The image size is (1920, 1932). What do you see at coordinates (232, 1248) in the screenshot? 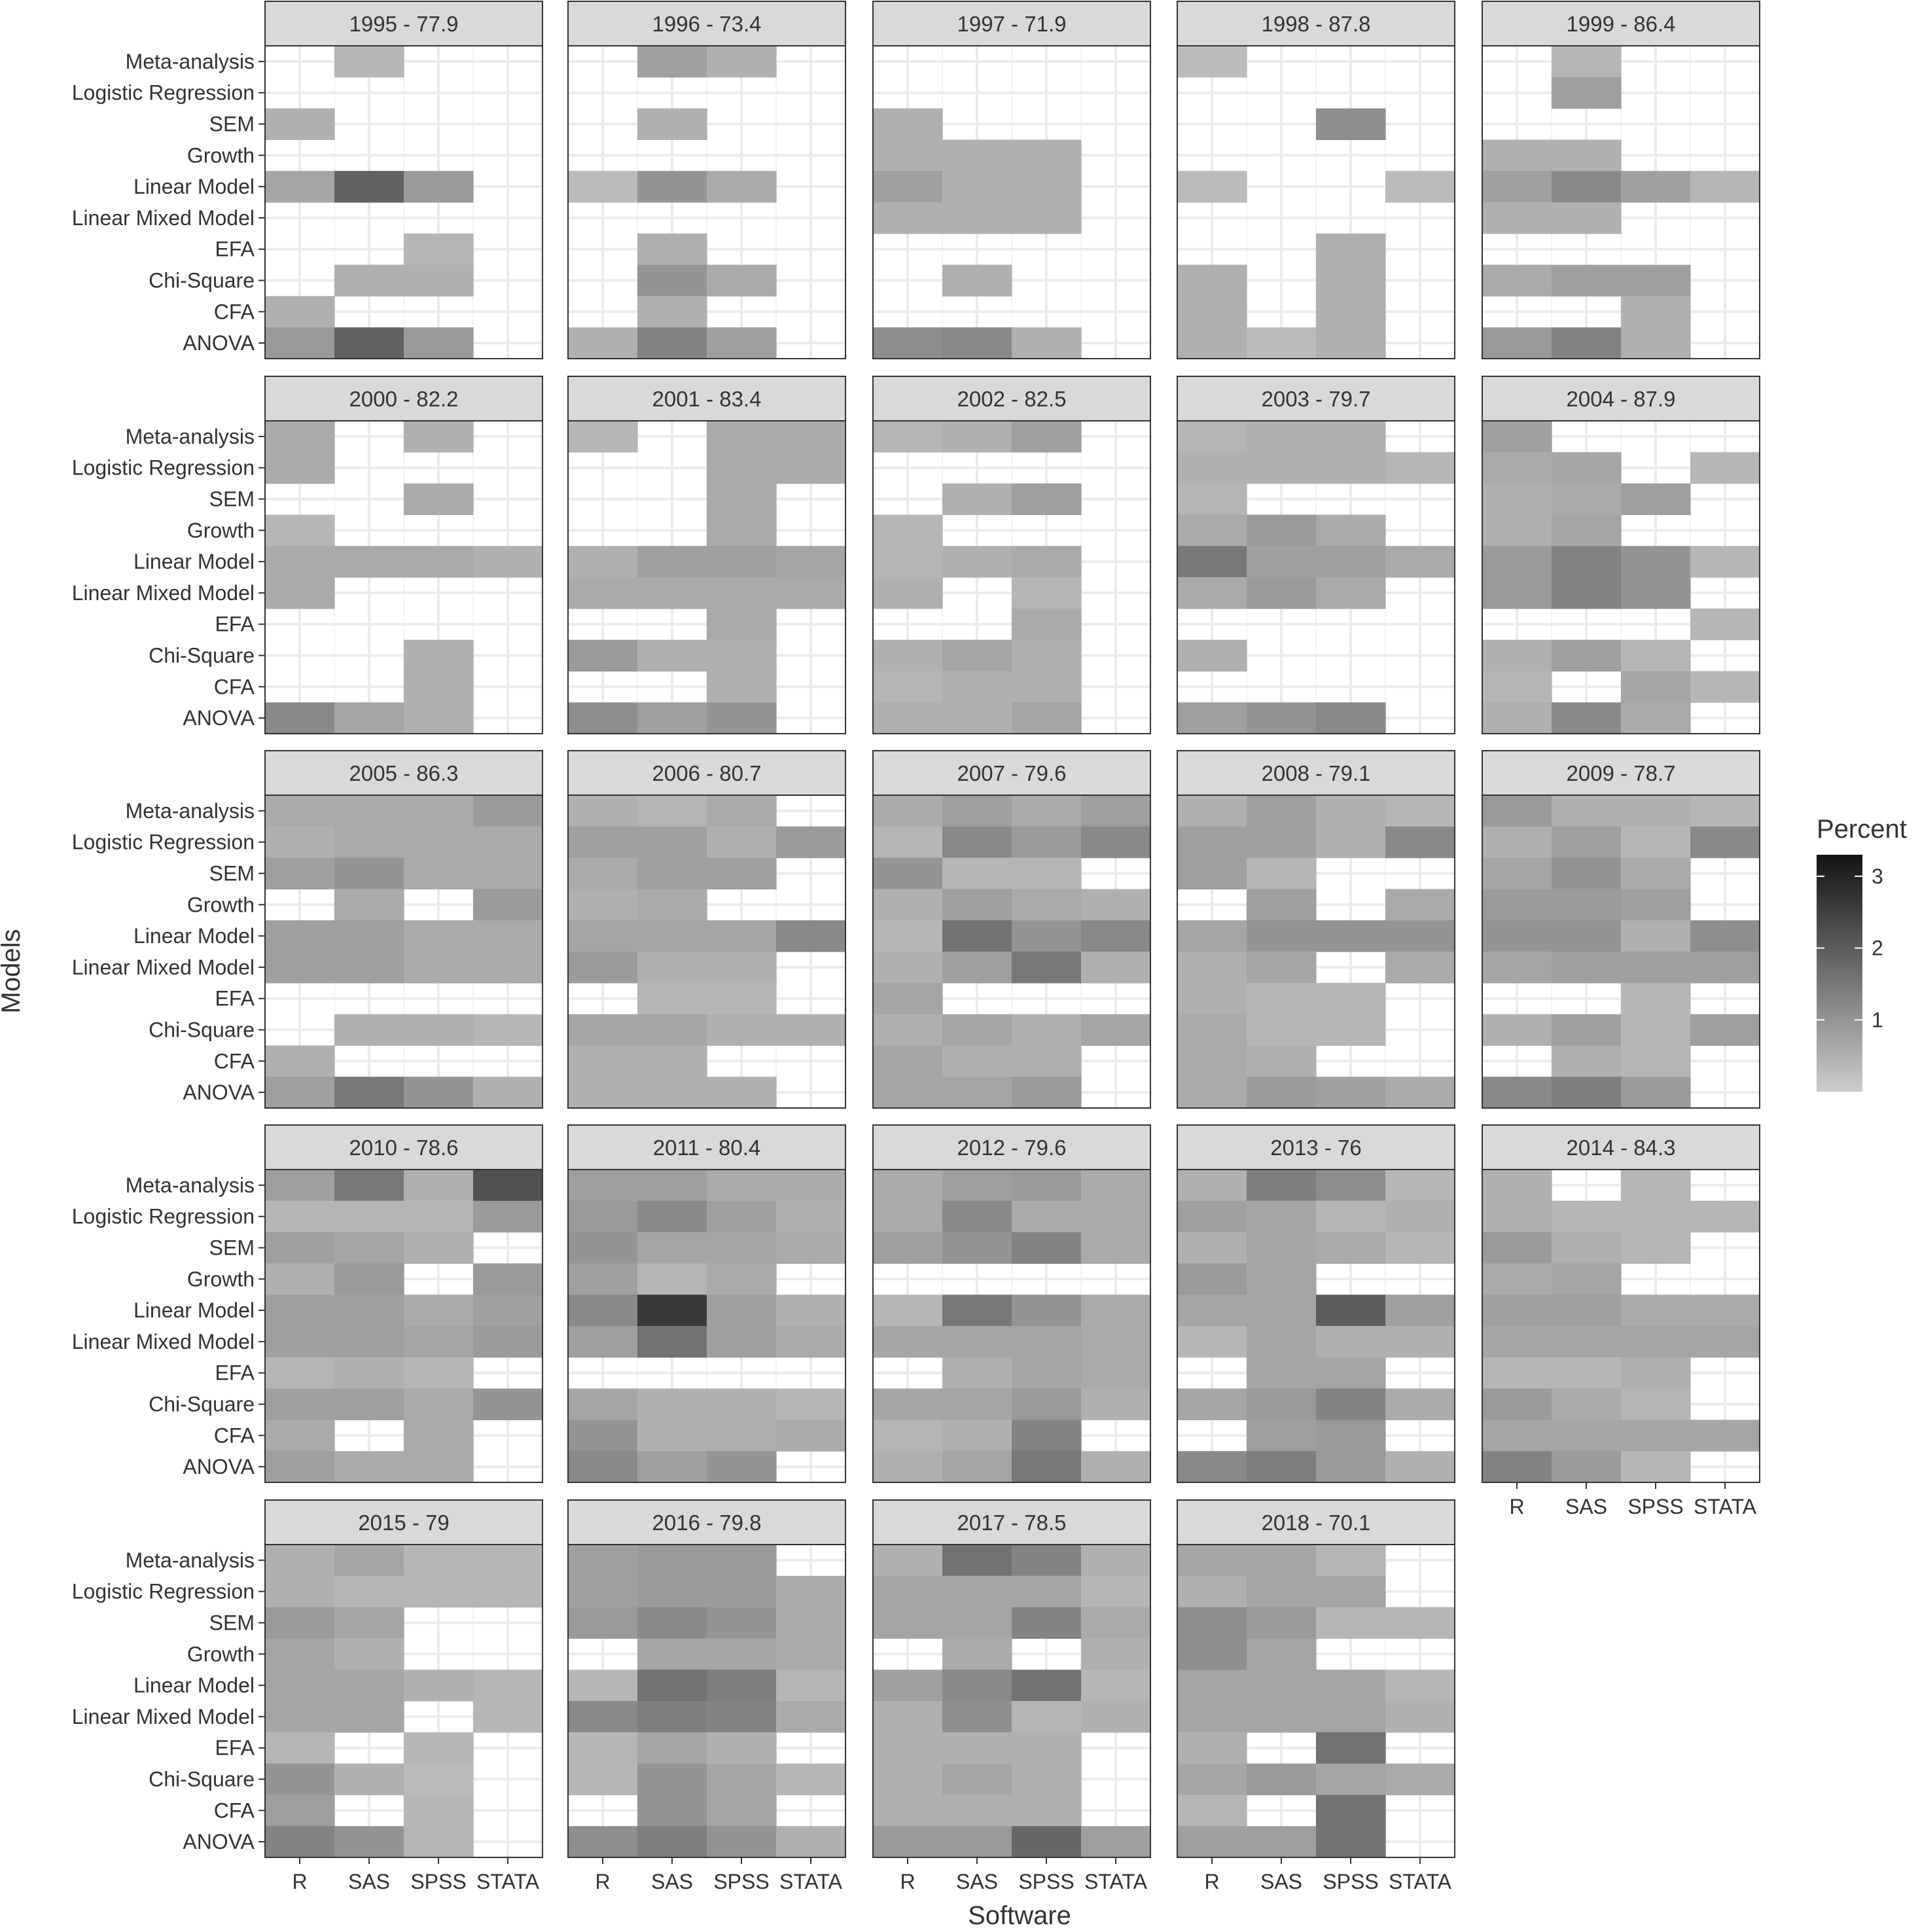
I see `y-tick-label: SEM` at bounding box center [232, 1248].